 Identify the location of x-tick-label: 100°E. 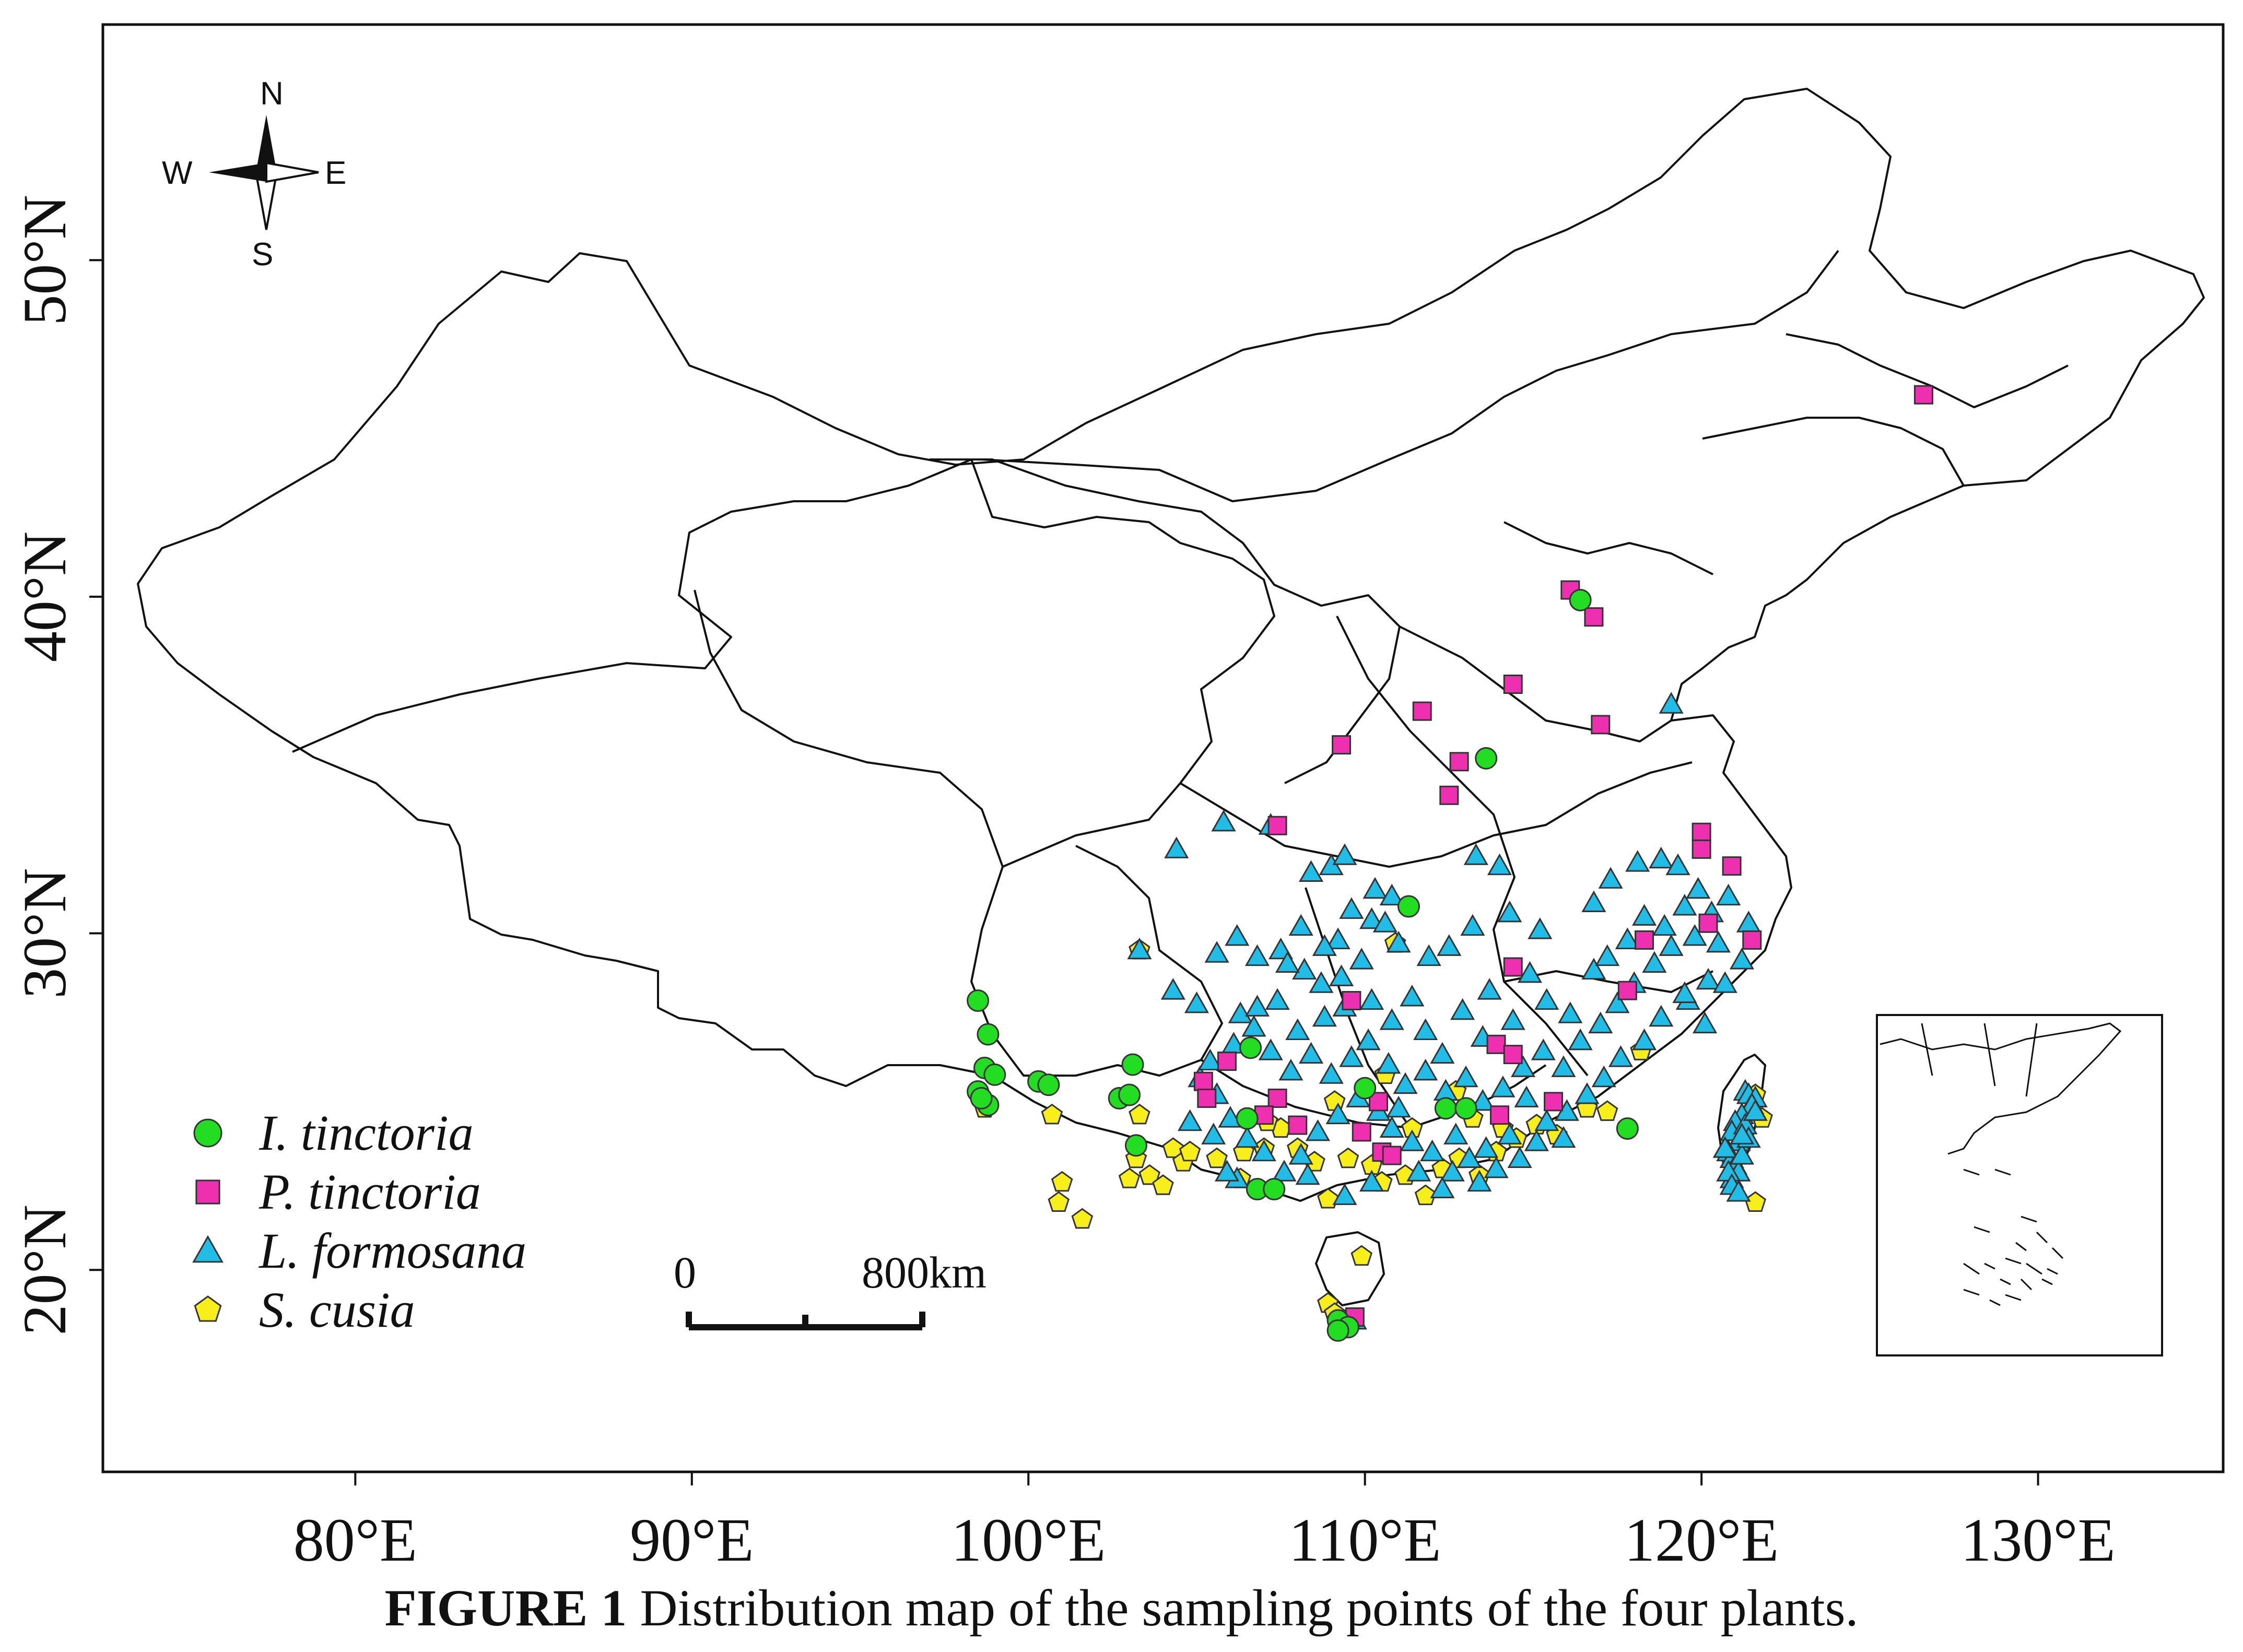
(1028, 1540).